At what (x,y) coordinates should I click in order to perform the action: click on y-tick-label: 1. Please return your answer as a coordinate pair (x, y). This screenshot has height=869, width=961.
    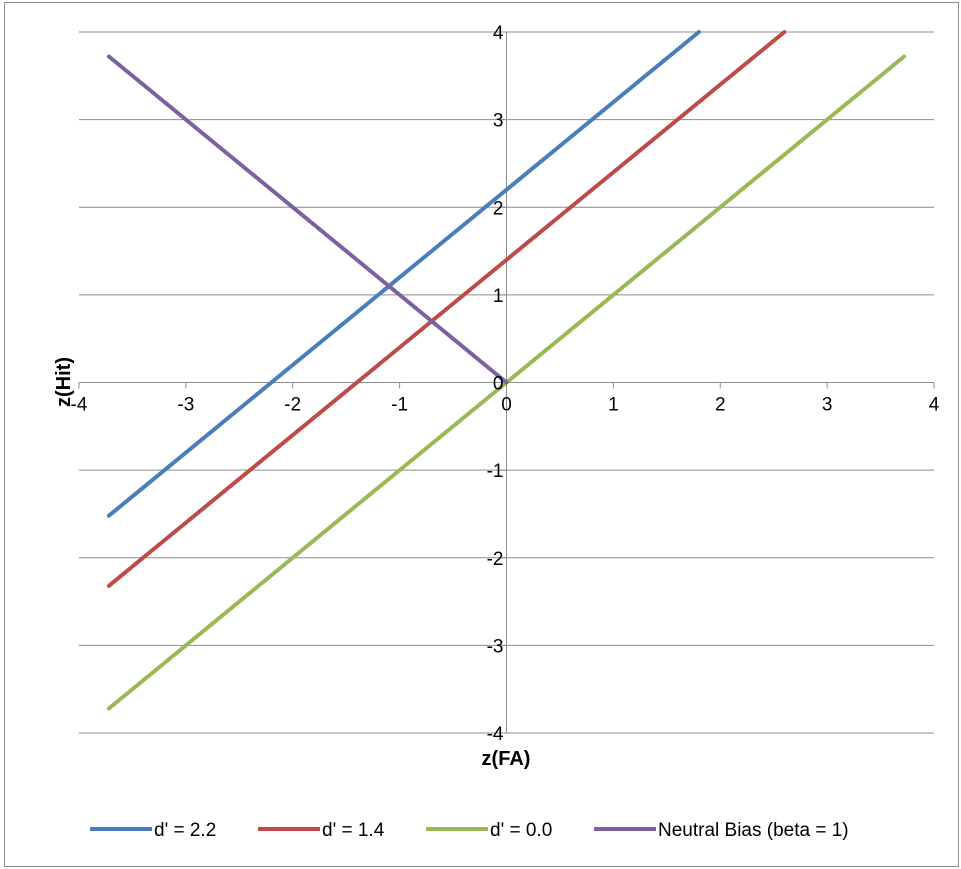
    Looking at the image, I should click on (498, 296).